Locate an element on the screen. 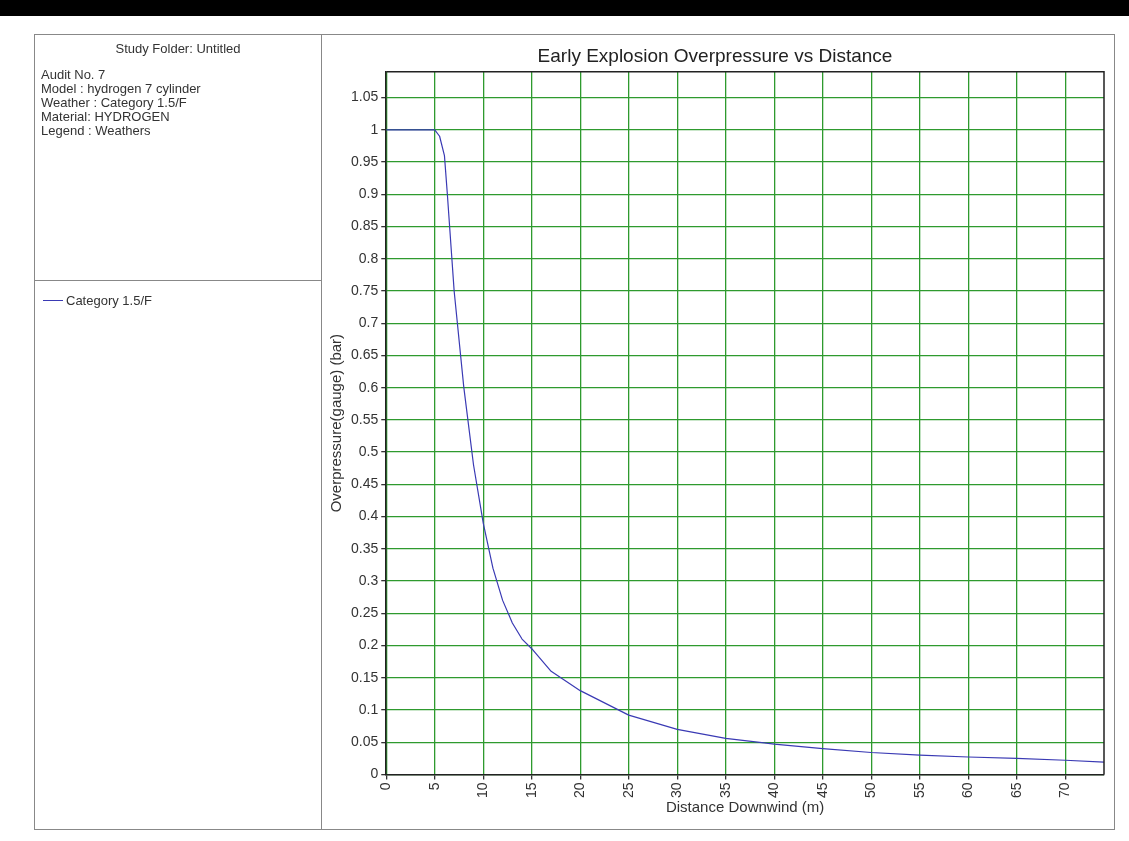 This screenshot has width=1129, height=841. x-tick-label: 55 is located at coordinates (918, 790).